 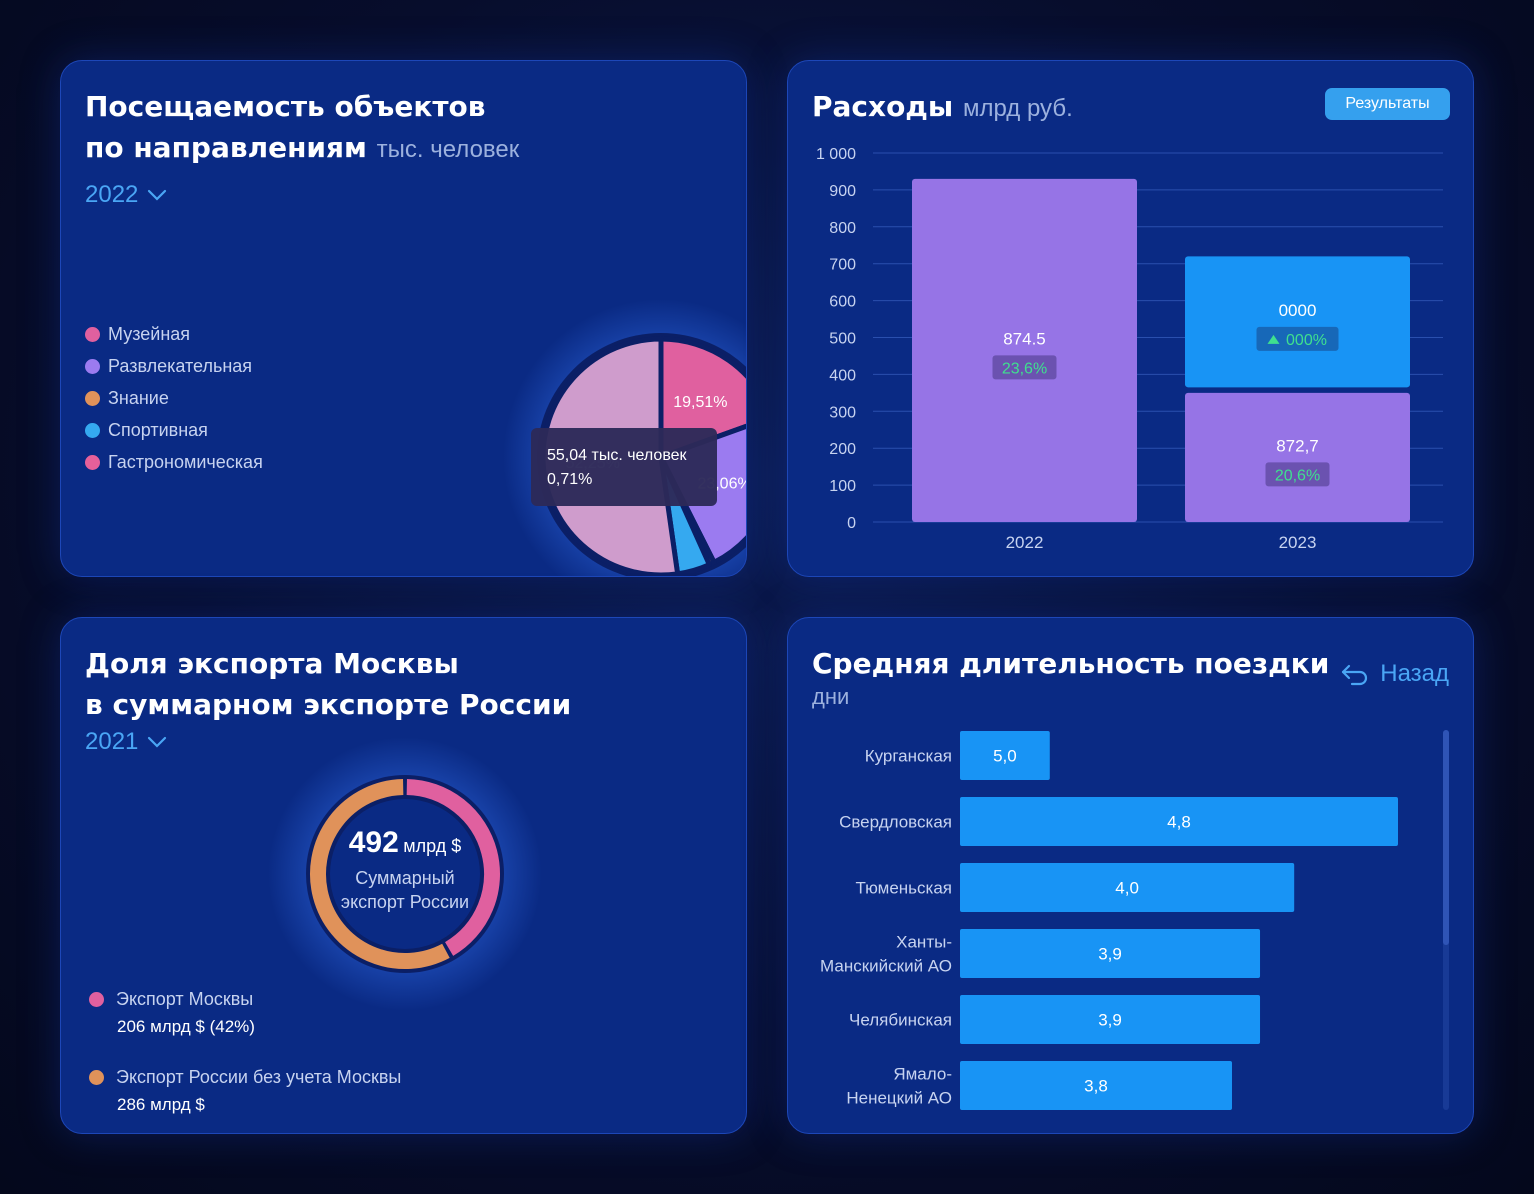 I want to click on bar-badge-label: 20,6%, so click(x=1297, y=475).